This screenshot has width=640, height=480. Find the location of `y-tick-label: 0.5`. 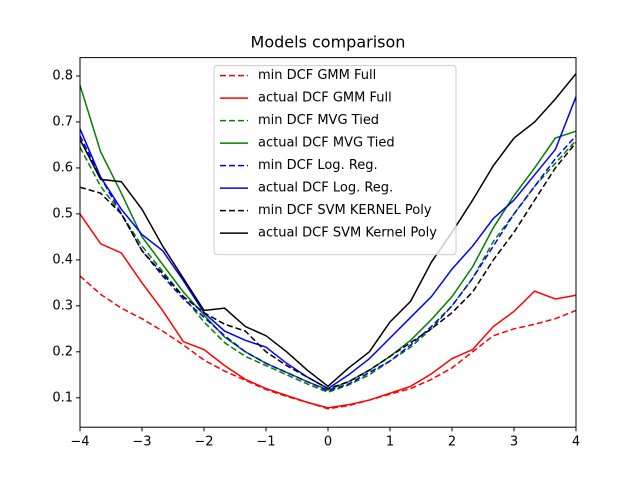

y-tick-label: 0.5 is located at coordinates (62, 213).